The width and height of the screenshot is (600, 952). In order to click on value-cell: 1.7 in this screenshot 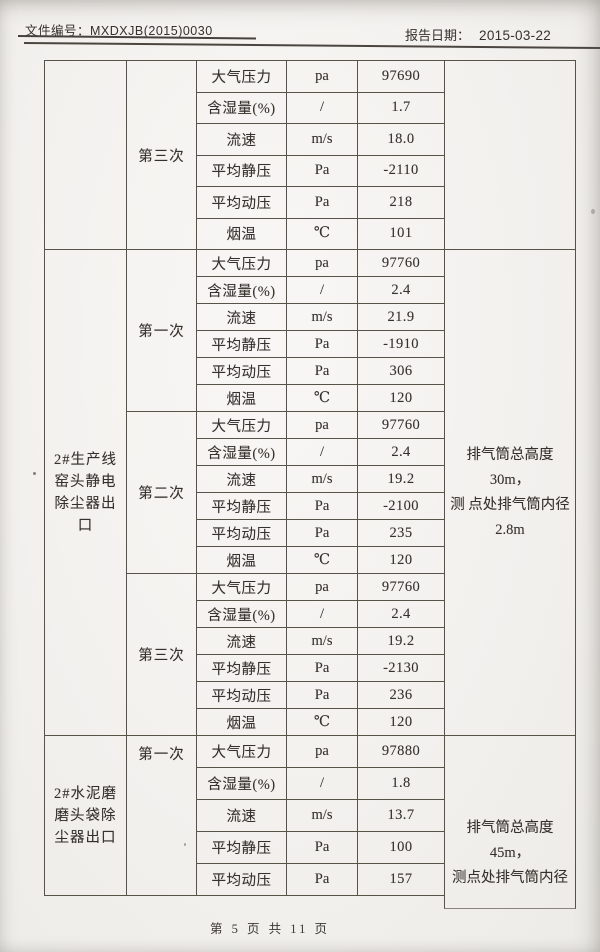, I will do `click(401, 107)`.